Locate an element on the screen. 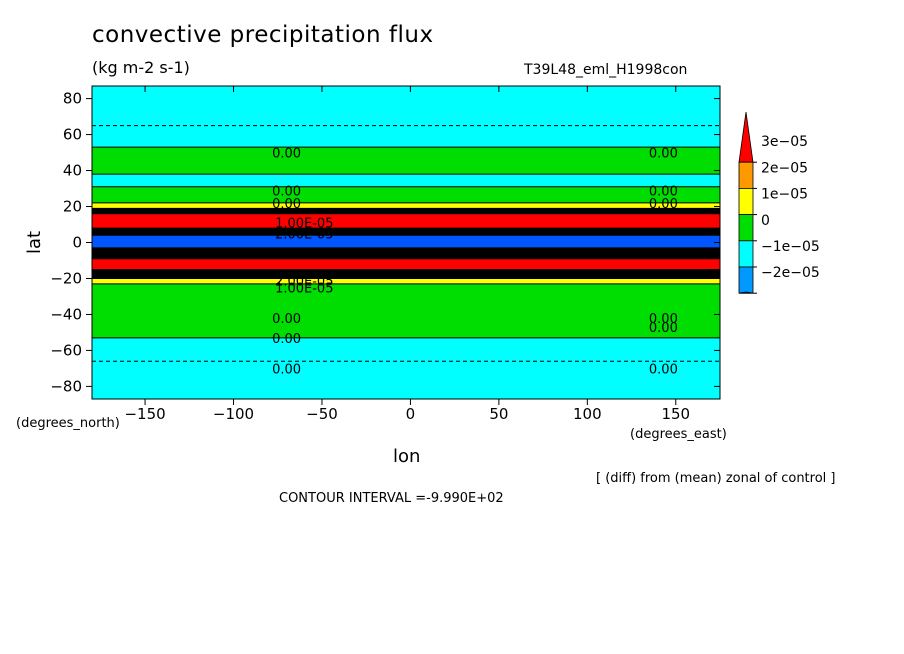 The height and width of the screenshot is (654, 904). y-tick-label: 0 is located at coordinates (77, 243).